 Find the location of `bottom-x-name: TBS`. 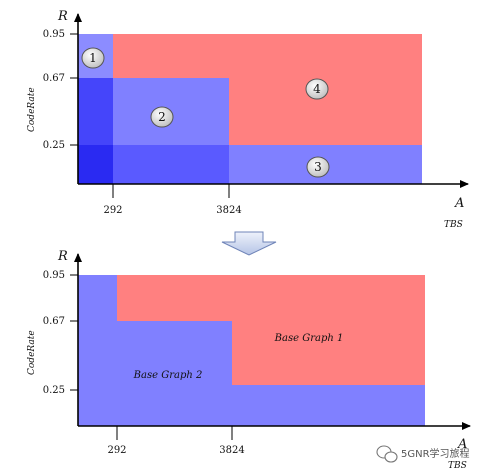

bottom-x-name: TBS is located at coordinates (457, 466).